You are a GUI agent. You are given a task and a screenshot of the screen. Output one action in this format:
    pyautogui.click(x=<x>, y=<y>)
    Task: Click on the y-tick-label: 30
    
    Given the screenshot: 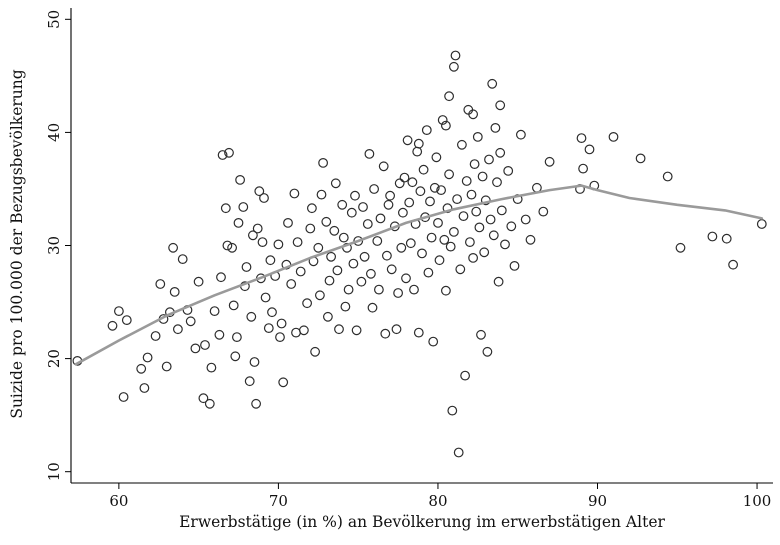 What is the action you would take?
    pyautogui.click(x=54, y=245)
    